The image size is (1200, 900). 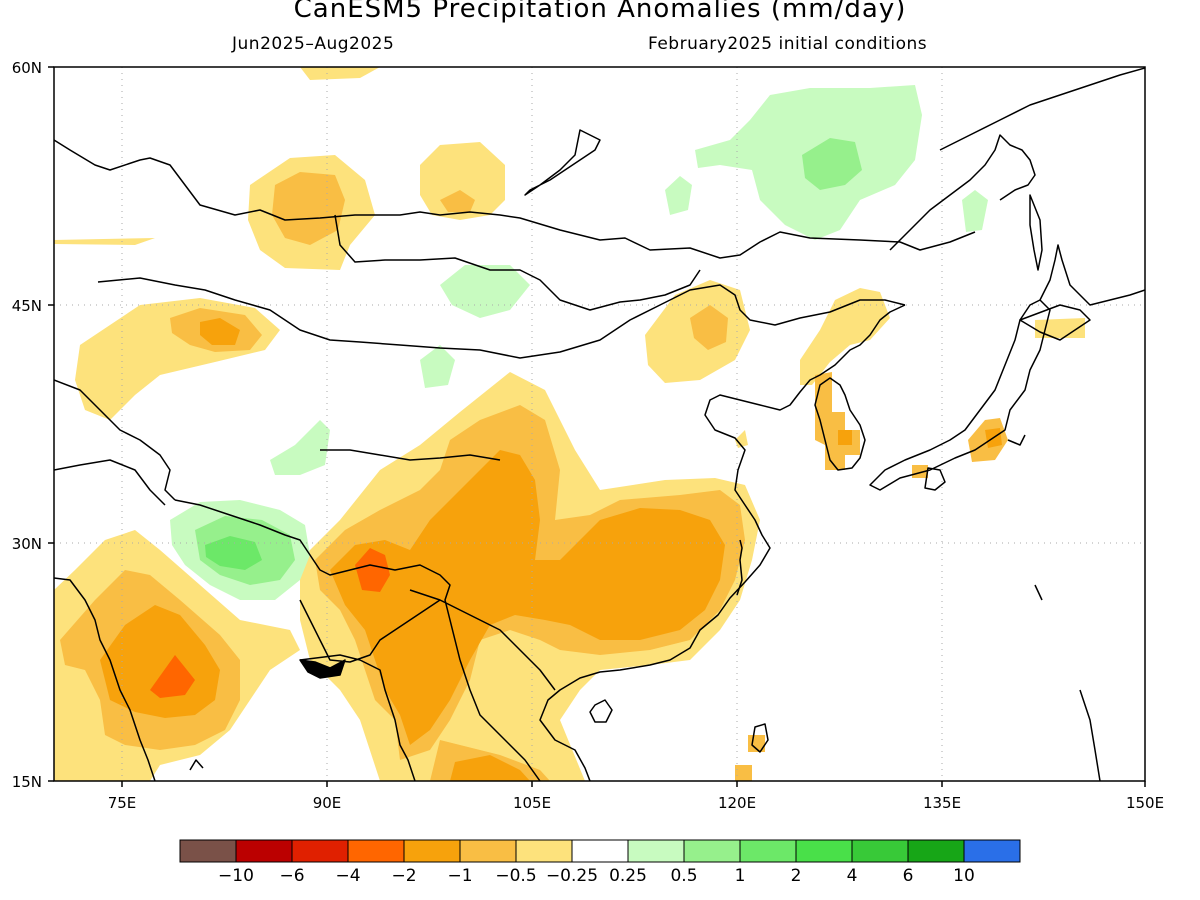 What do you see at coordinates (515, 876) in the screenshot?
I see `colorbar-label: −0.5` at bounding box center [515, 876].